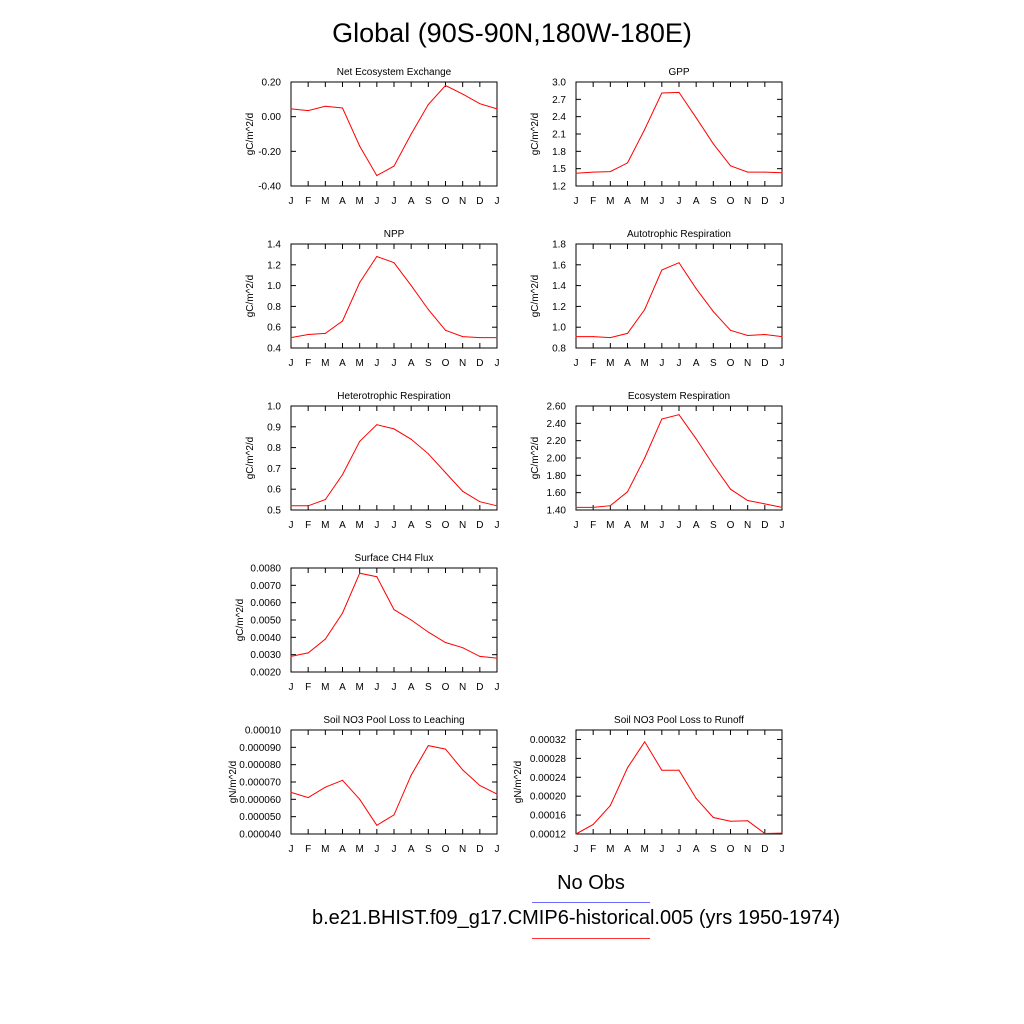 The height and width of the screenshot is (1024, 1024). Describe the element at coordinates (548, 740) in the screenshot. I see `y-tick-label: 0.00032` at that location.